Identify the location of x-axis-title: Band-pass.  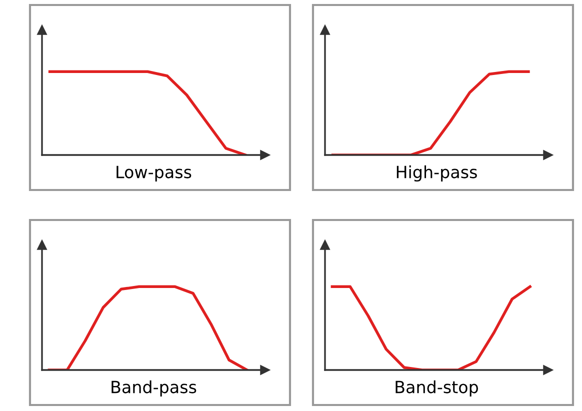
(154, 388).